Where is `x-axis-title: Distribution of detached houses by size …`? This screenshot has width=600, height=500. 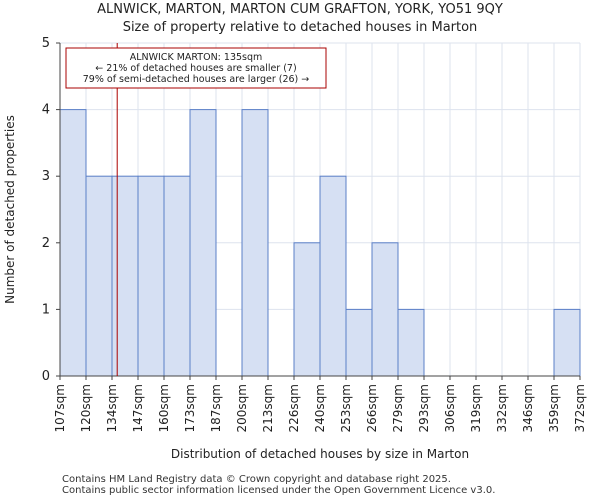
x-axis-title: Distribution of detached houses by size … is located at coordinates (320, 454).